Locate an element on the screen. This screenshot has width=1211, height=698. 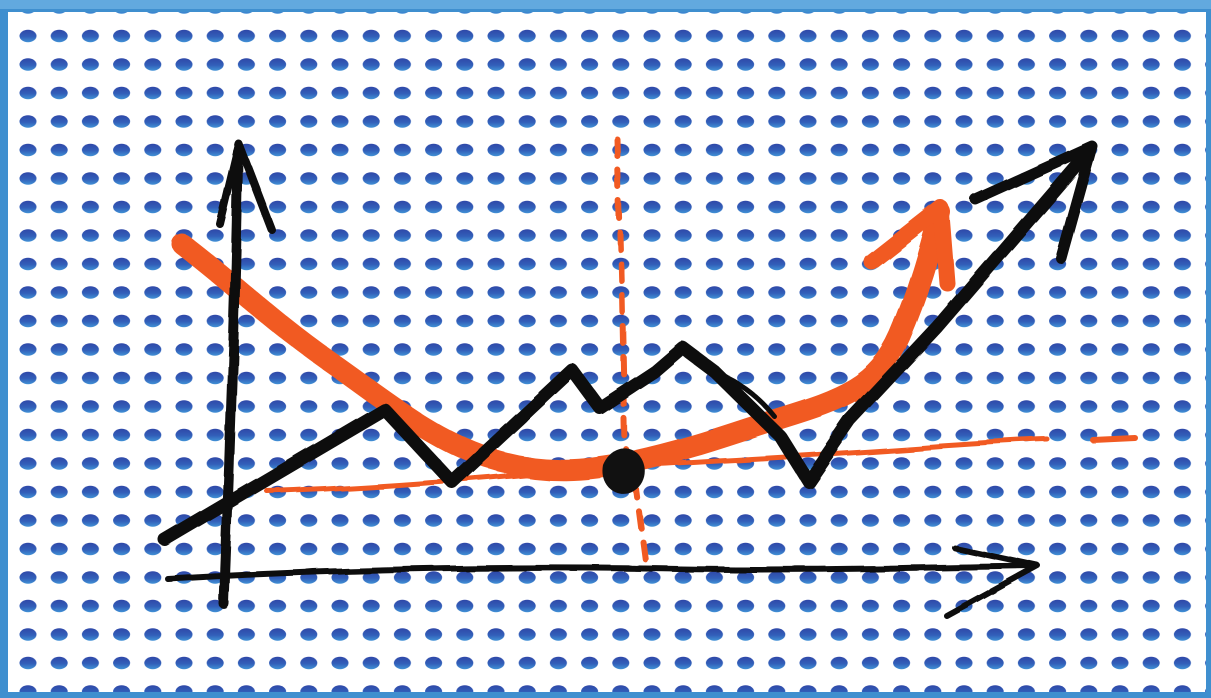
y-axis-line is located at coordinates (231, 378).